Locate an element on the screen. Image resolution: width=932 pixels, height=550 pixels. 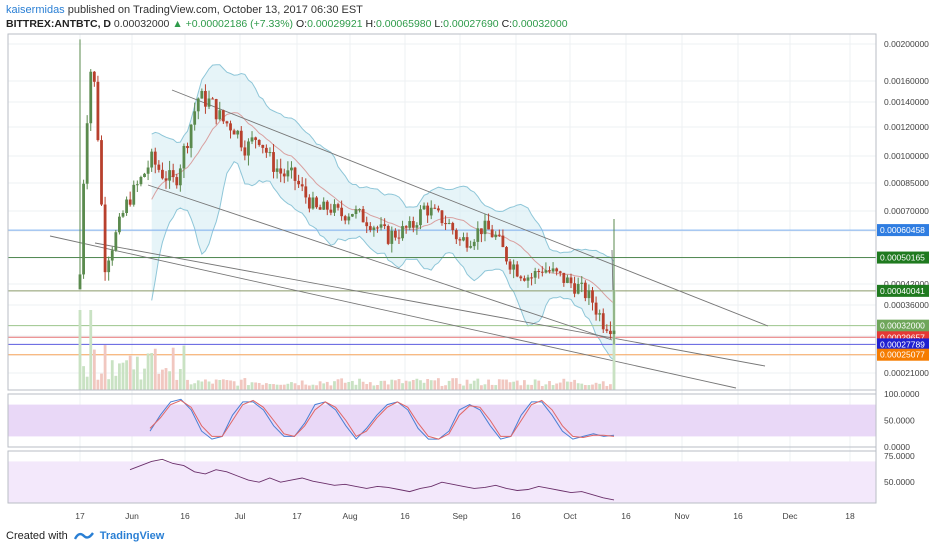
symbol-label: BITTREX:ANTBTC, D is located at coordinates (58, 24).